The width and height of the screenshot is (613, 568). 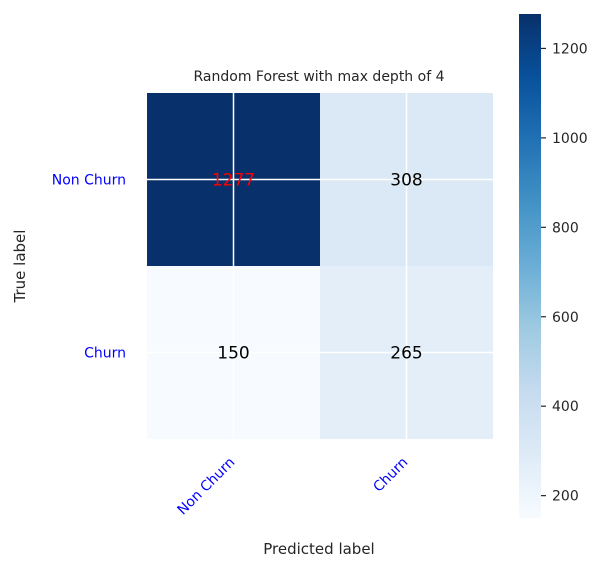 What do you see at coordinates (564, 273) in the screenshot?
I see `colorbar-ticks: 200 400 600 800 1000 1200` at bounding box center [564, 273].